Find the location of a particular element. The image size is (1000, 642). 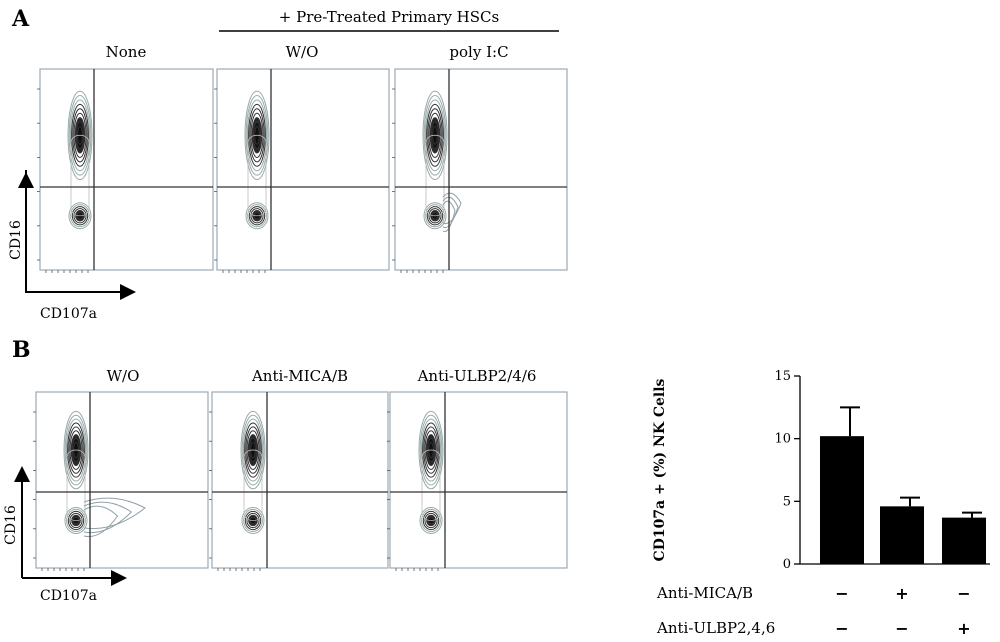

panel-b-title-3: Anti-ULBP2/4/6 is located at coordinates (477, 376).